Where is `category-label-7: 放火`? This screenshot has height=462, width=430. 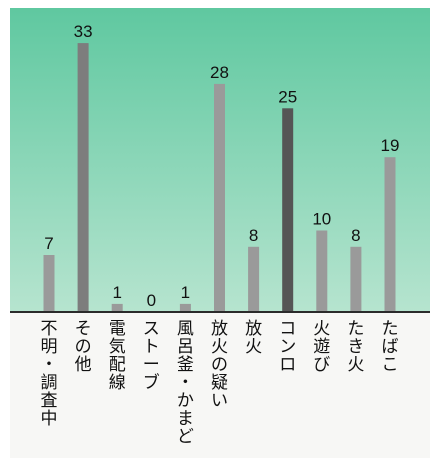
category-label-7: 放火 is located at coordinates (253, 338).